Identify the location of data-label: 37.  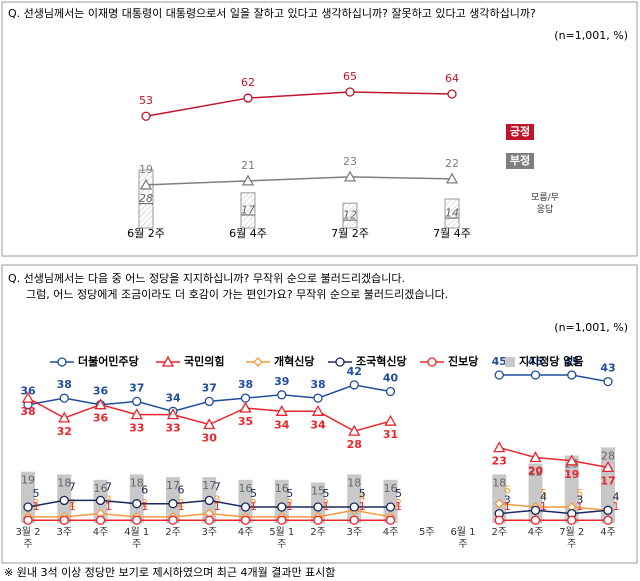
(136, 387).